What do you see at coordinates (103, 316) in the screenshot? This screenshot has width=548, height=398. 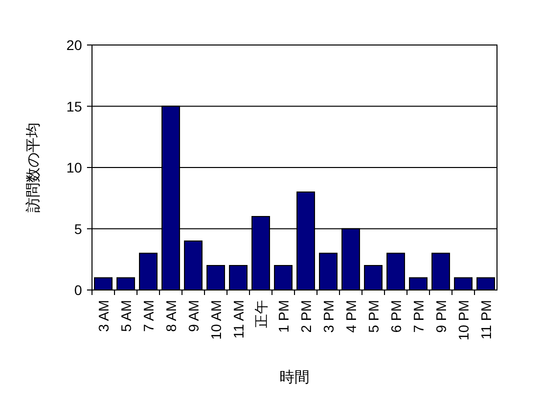 I see `x-tick-label: 3 AM` at bounding box center [103, 316].